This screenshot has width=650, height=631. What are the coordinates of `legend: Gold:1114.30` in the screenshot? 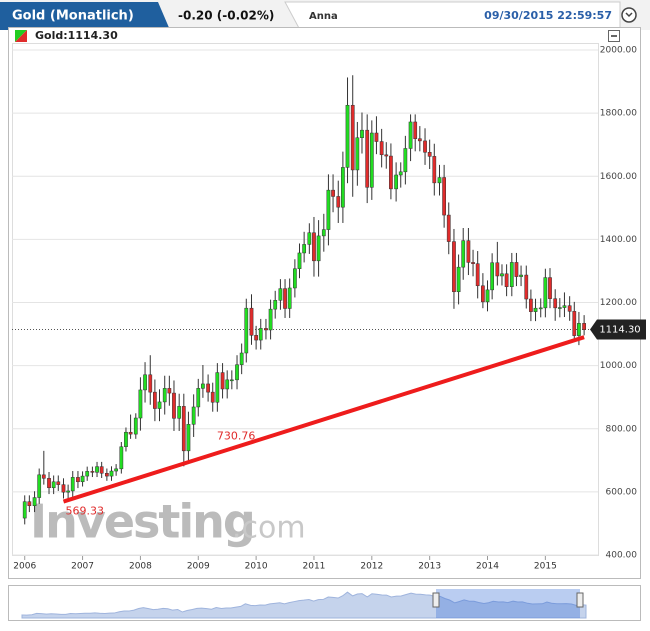 It's located at (76, 35).